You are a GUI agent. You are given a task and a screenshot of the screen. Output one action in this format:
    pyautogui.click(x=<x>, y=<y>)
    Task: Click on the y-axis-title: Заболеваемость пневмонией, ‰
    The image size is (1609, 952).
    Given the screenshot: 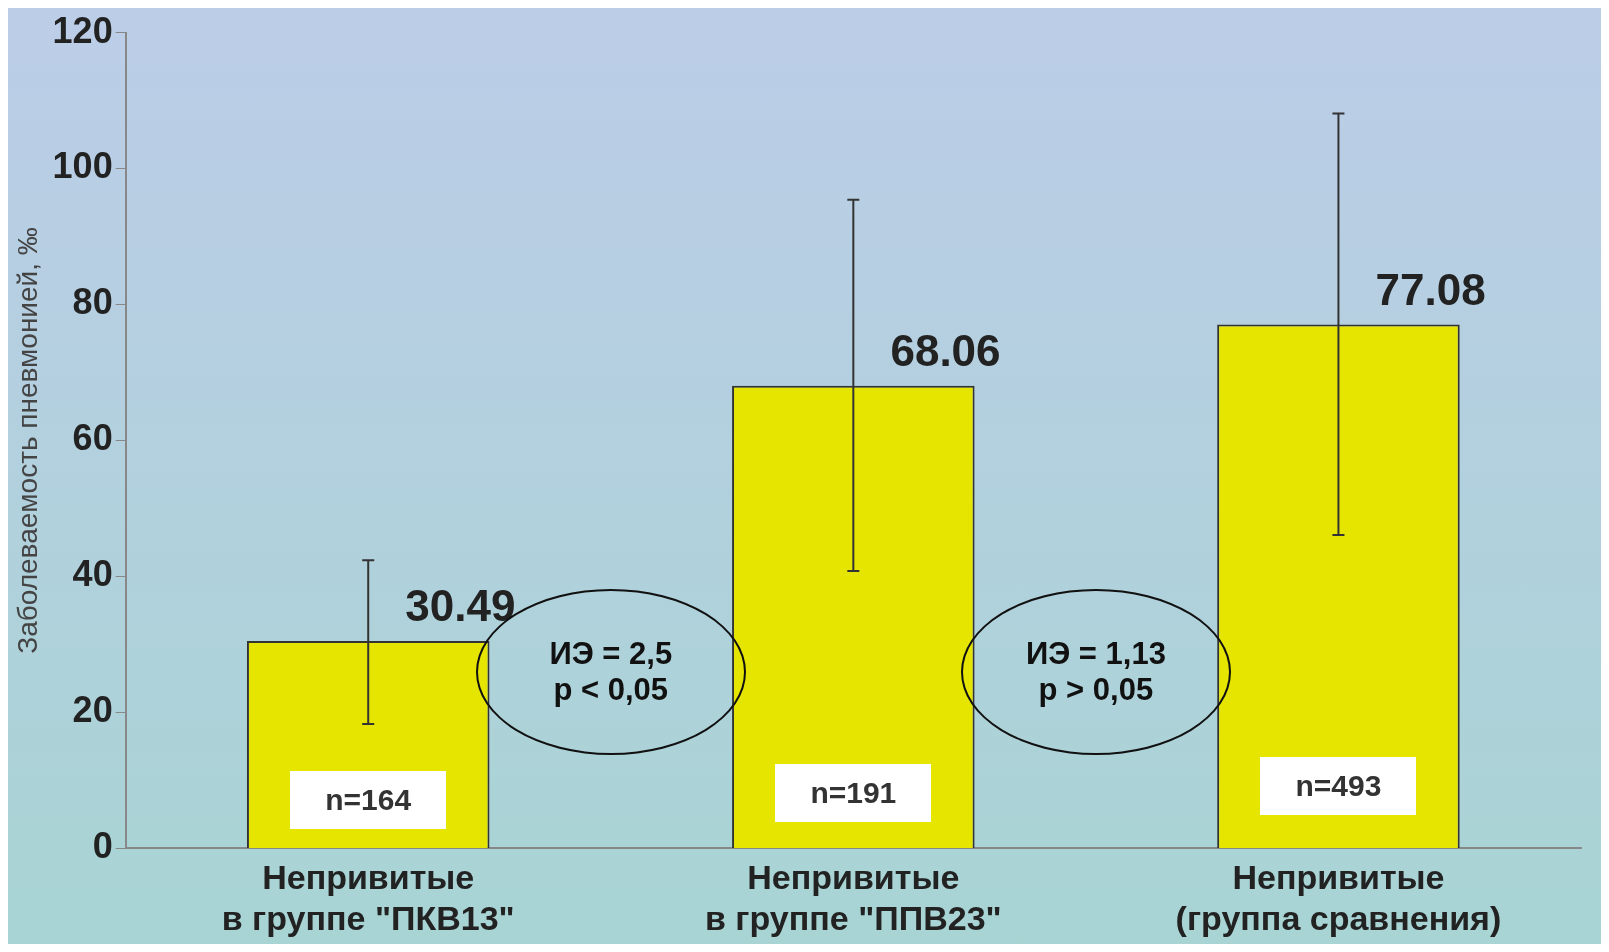 What is the action you would take?
    pyautogui.click(x=27, y=440)
    